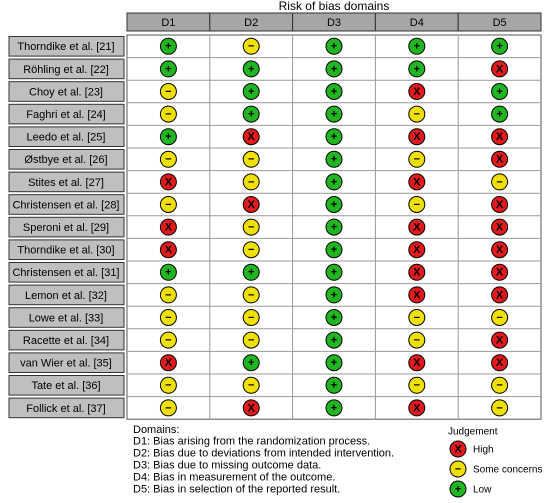 This screenshot has height=503, width=550. I want to click on domain-description: D3: Bias due to missing outcome data., so click(227, 465).